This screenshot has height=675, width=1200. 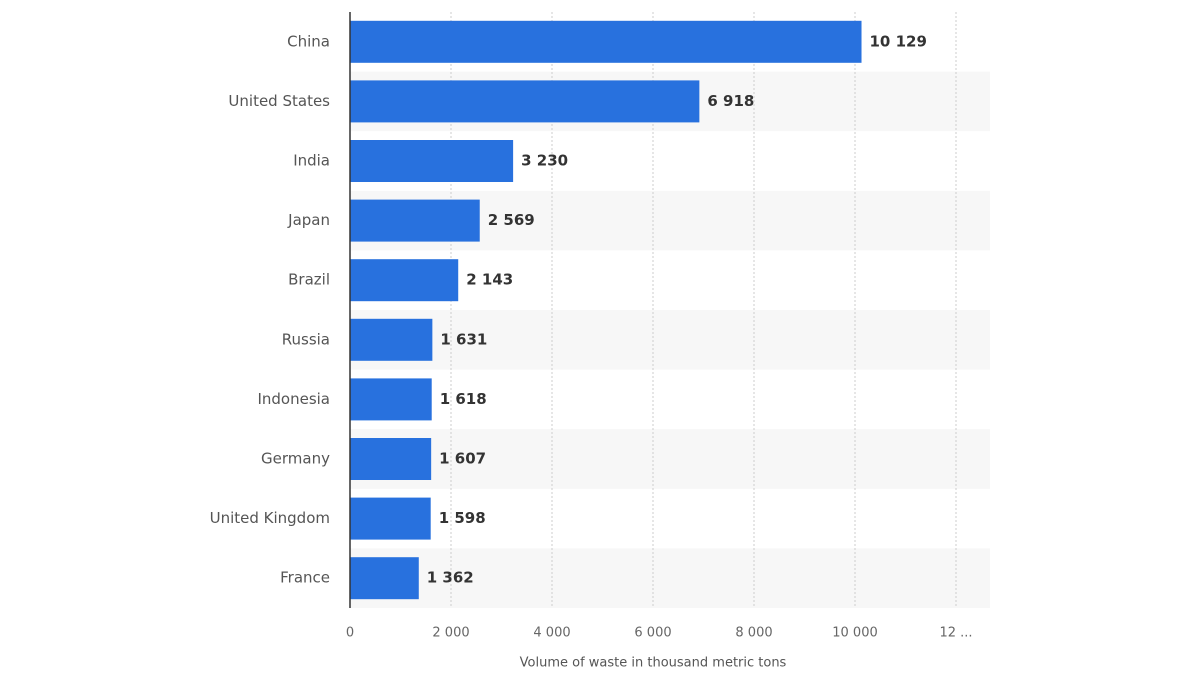 What do you see at coordinates (462, 518) in the screenshot?
I see `value-label: 1 598` at bounding box center [462, 518].